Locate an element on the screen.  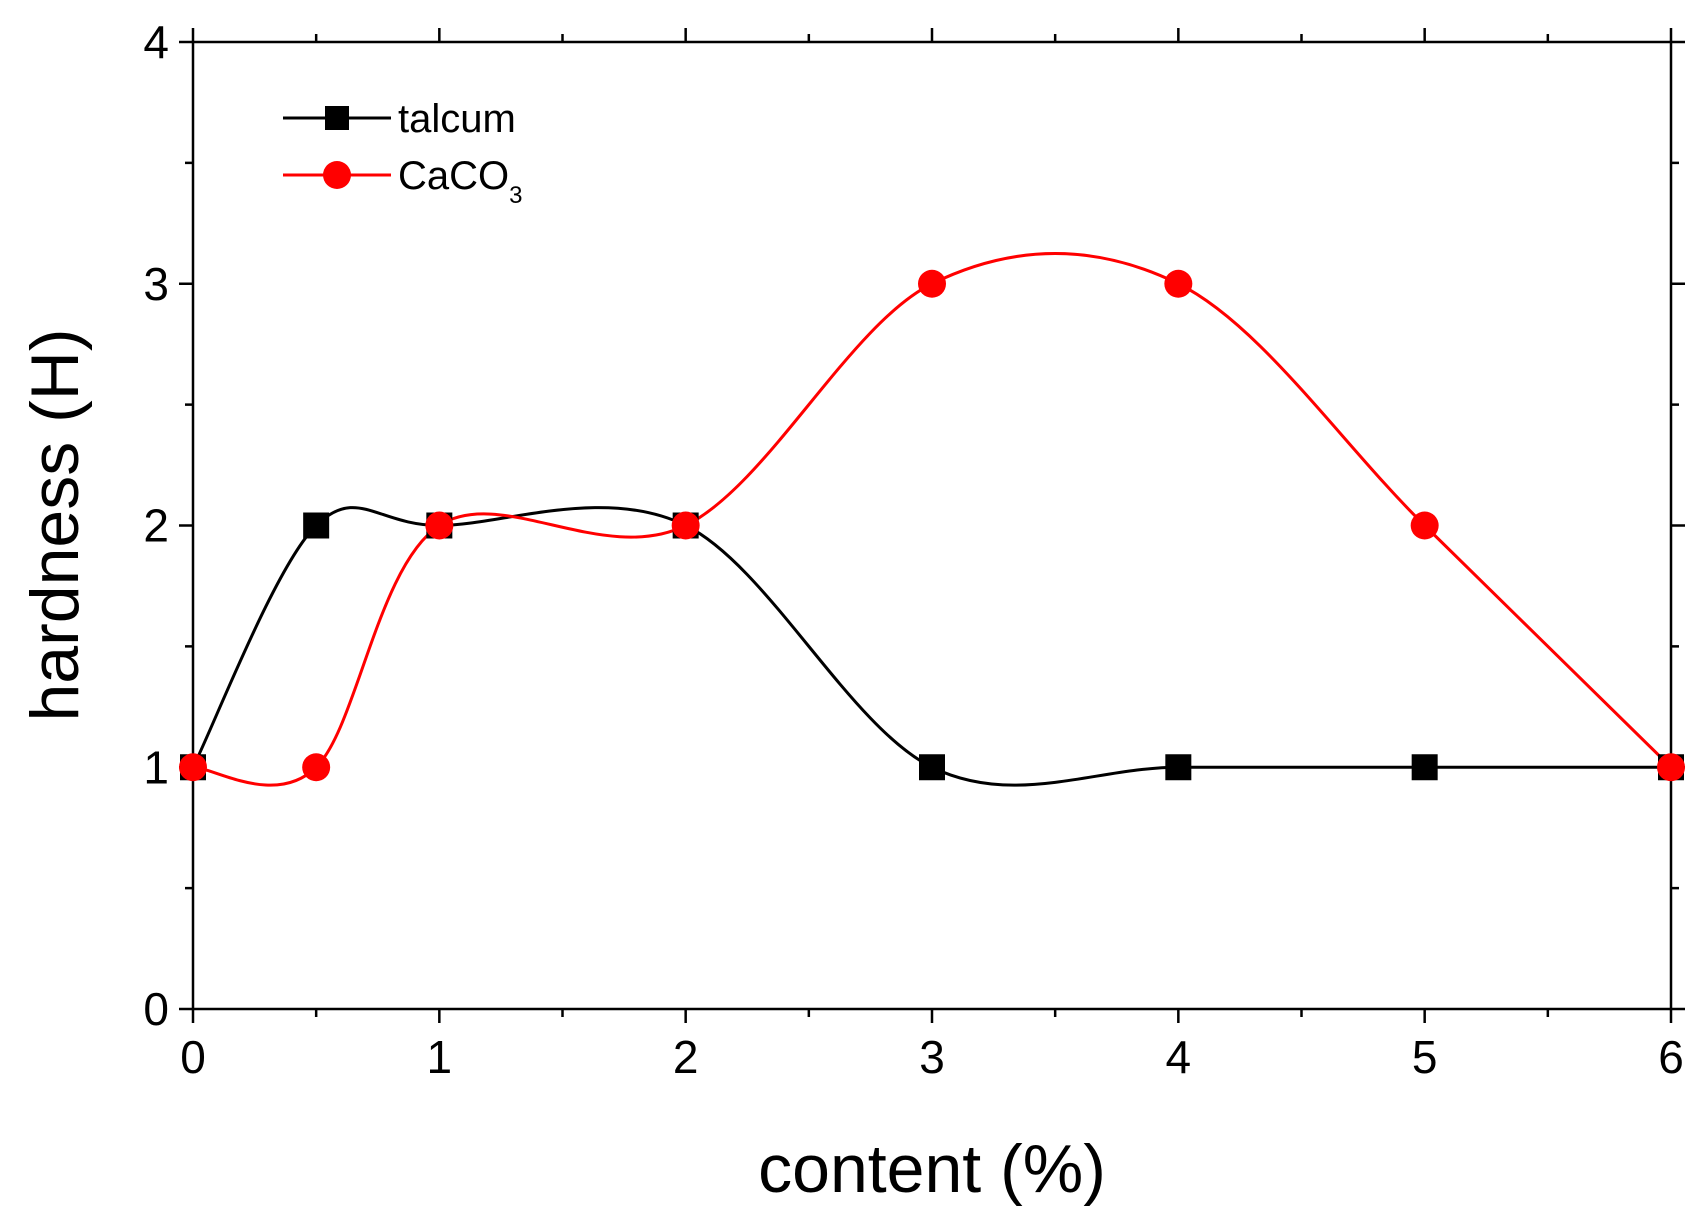
x-tick-label: 5 is located at coordinates (1425, 1057).